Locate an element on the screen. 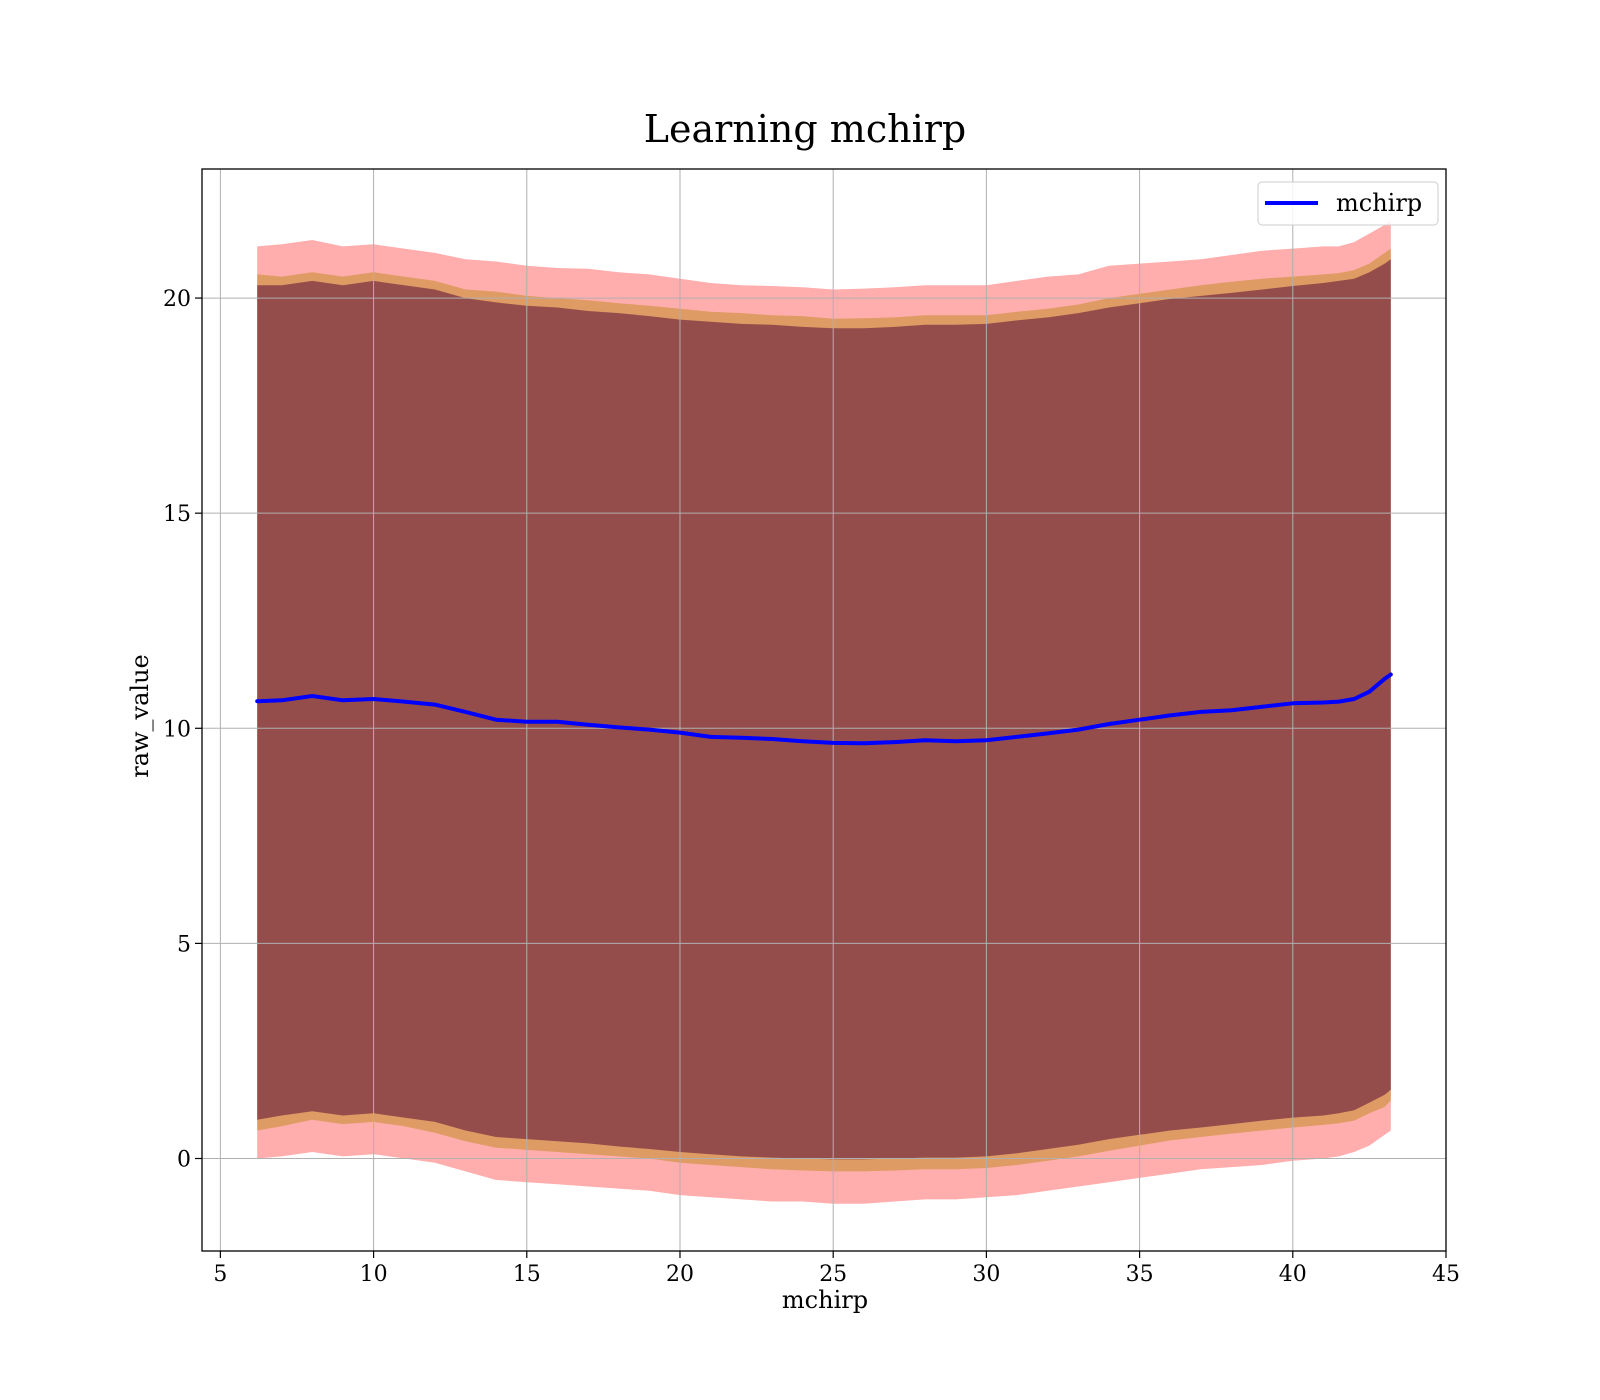 The width and height of the screenshot is (1600, 1400). series-layer is located at coordinates (824, 709).